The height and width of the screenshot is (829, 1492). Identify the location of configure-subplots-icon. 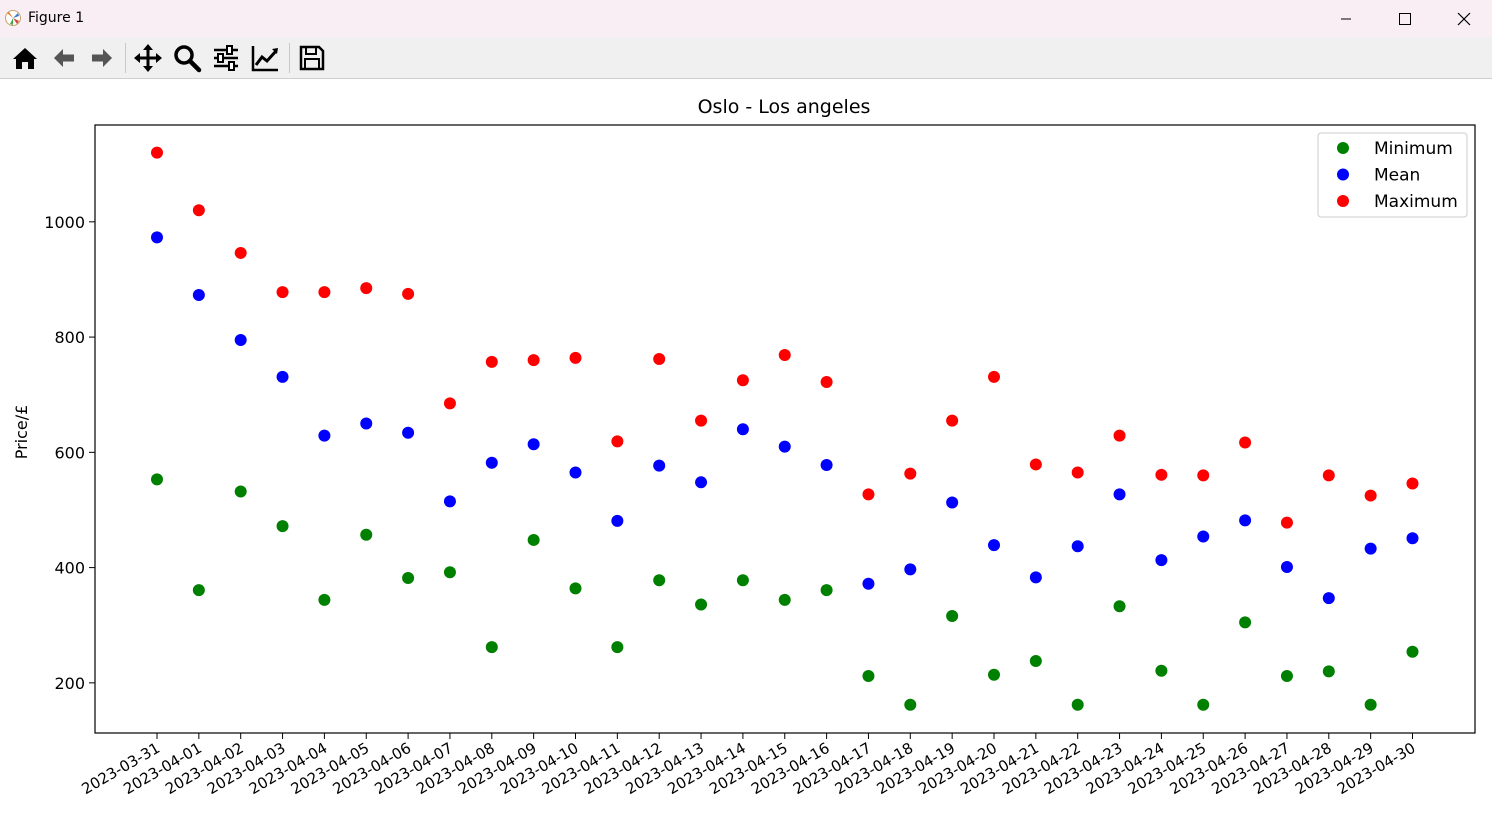
(226, 58).